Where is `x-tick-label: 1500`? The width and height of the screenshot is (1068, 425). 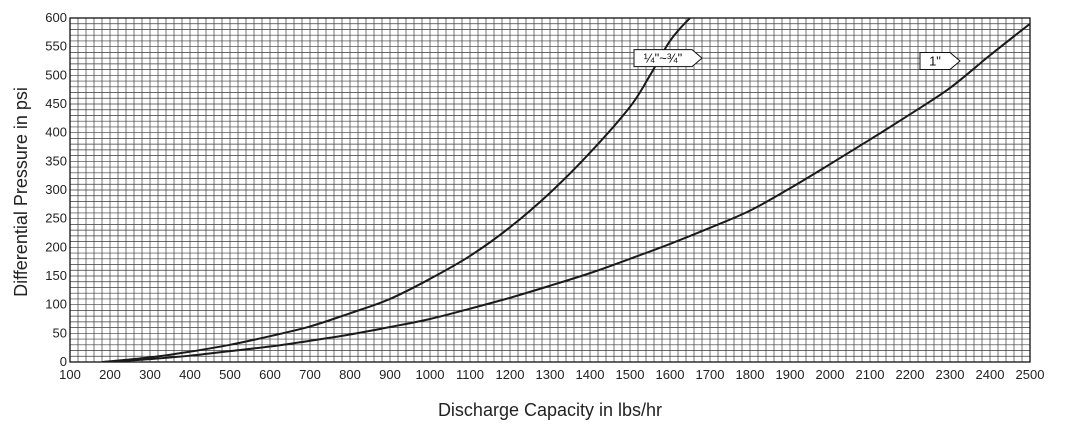
x-tick-label: 1500 is located at coordinates (630, 374).